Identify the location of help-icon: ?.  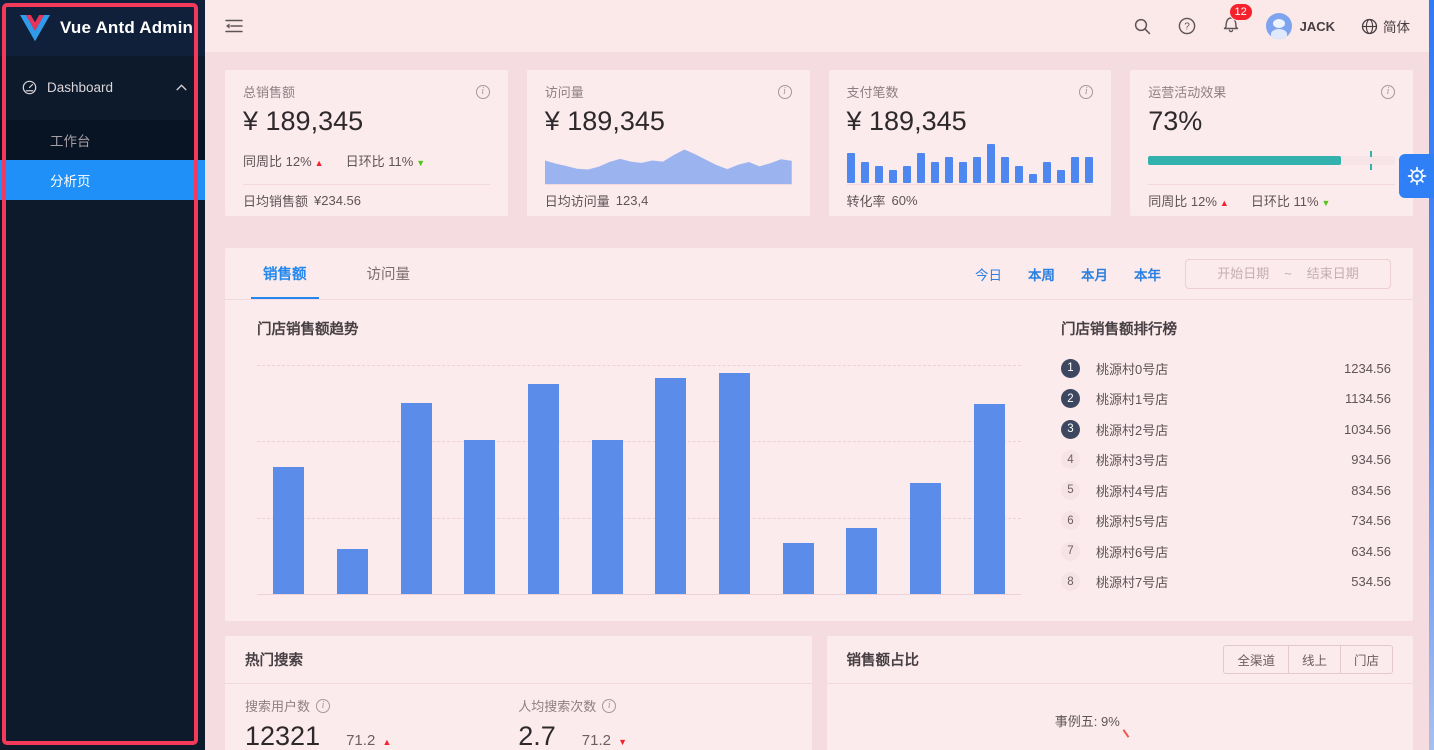
(1187, 26).